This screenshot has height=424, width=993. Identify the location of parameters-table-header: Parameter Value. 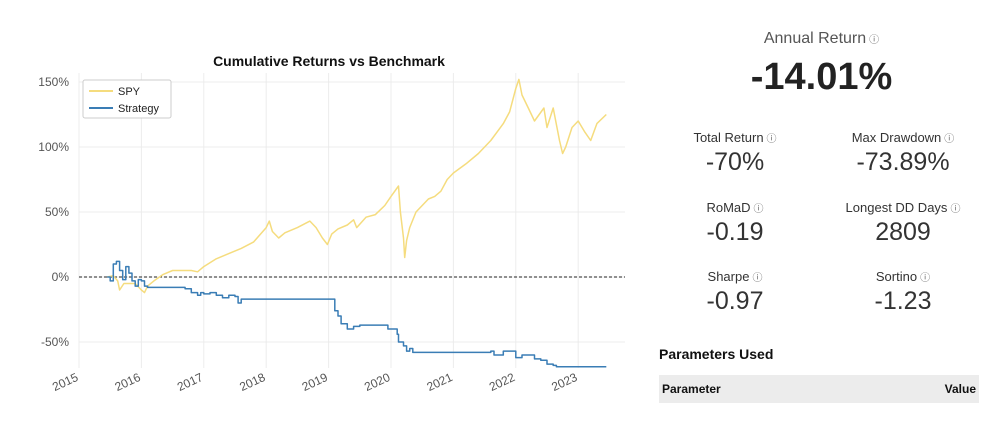
(819, 389).